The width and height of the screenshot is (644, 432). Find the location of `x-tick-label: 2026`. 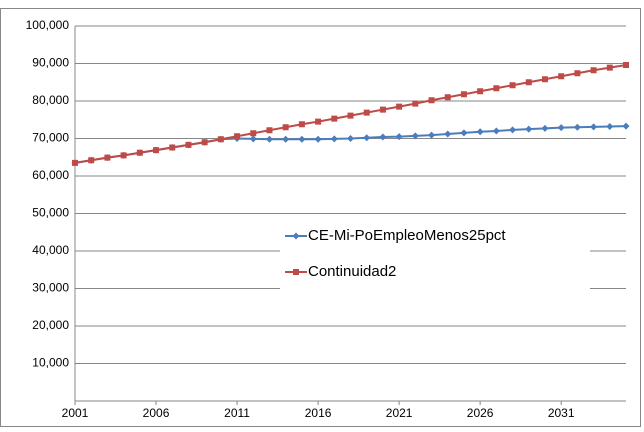

x-tick-label: 2026 is located at coordinates (480, 413).